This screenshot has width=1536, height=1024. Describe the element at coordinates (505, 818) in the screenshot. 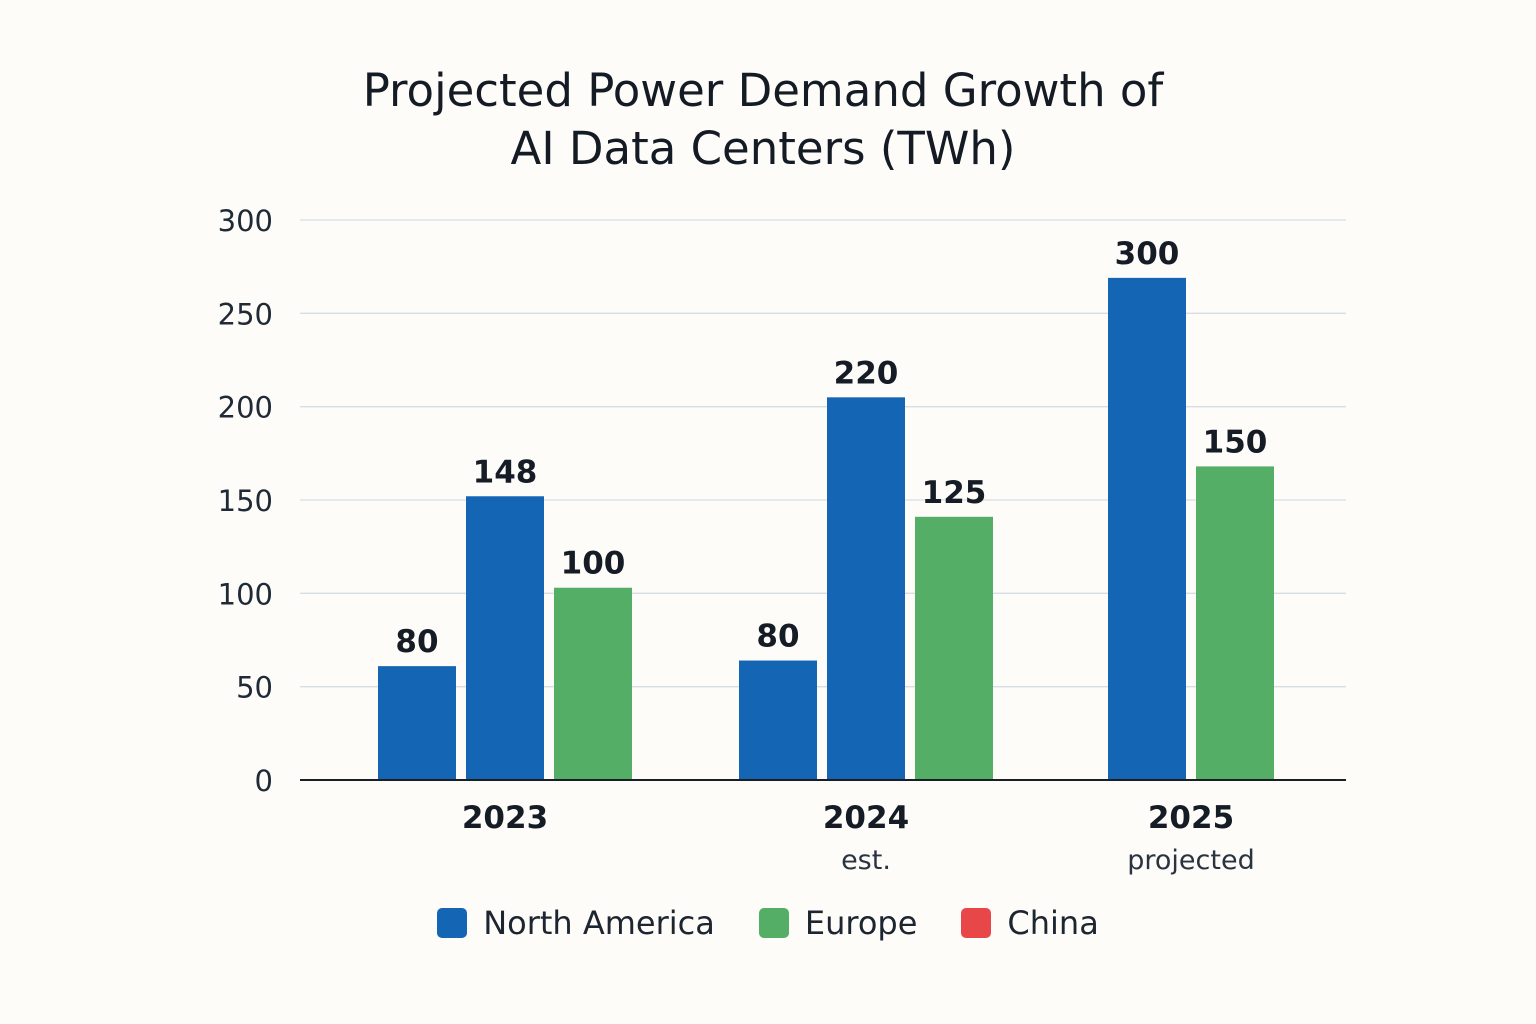

I see `x-tick-label: 2023` at that location.